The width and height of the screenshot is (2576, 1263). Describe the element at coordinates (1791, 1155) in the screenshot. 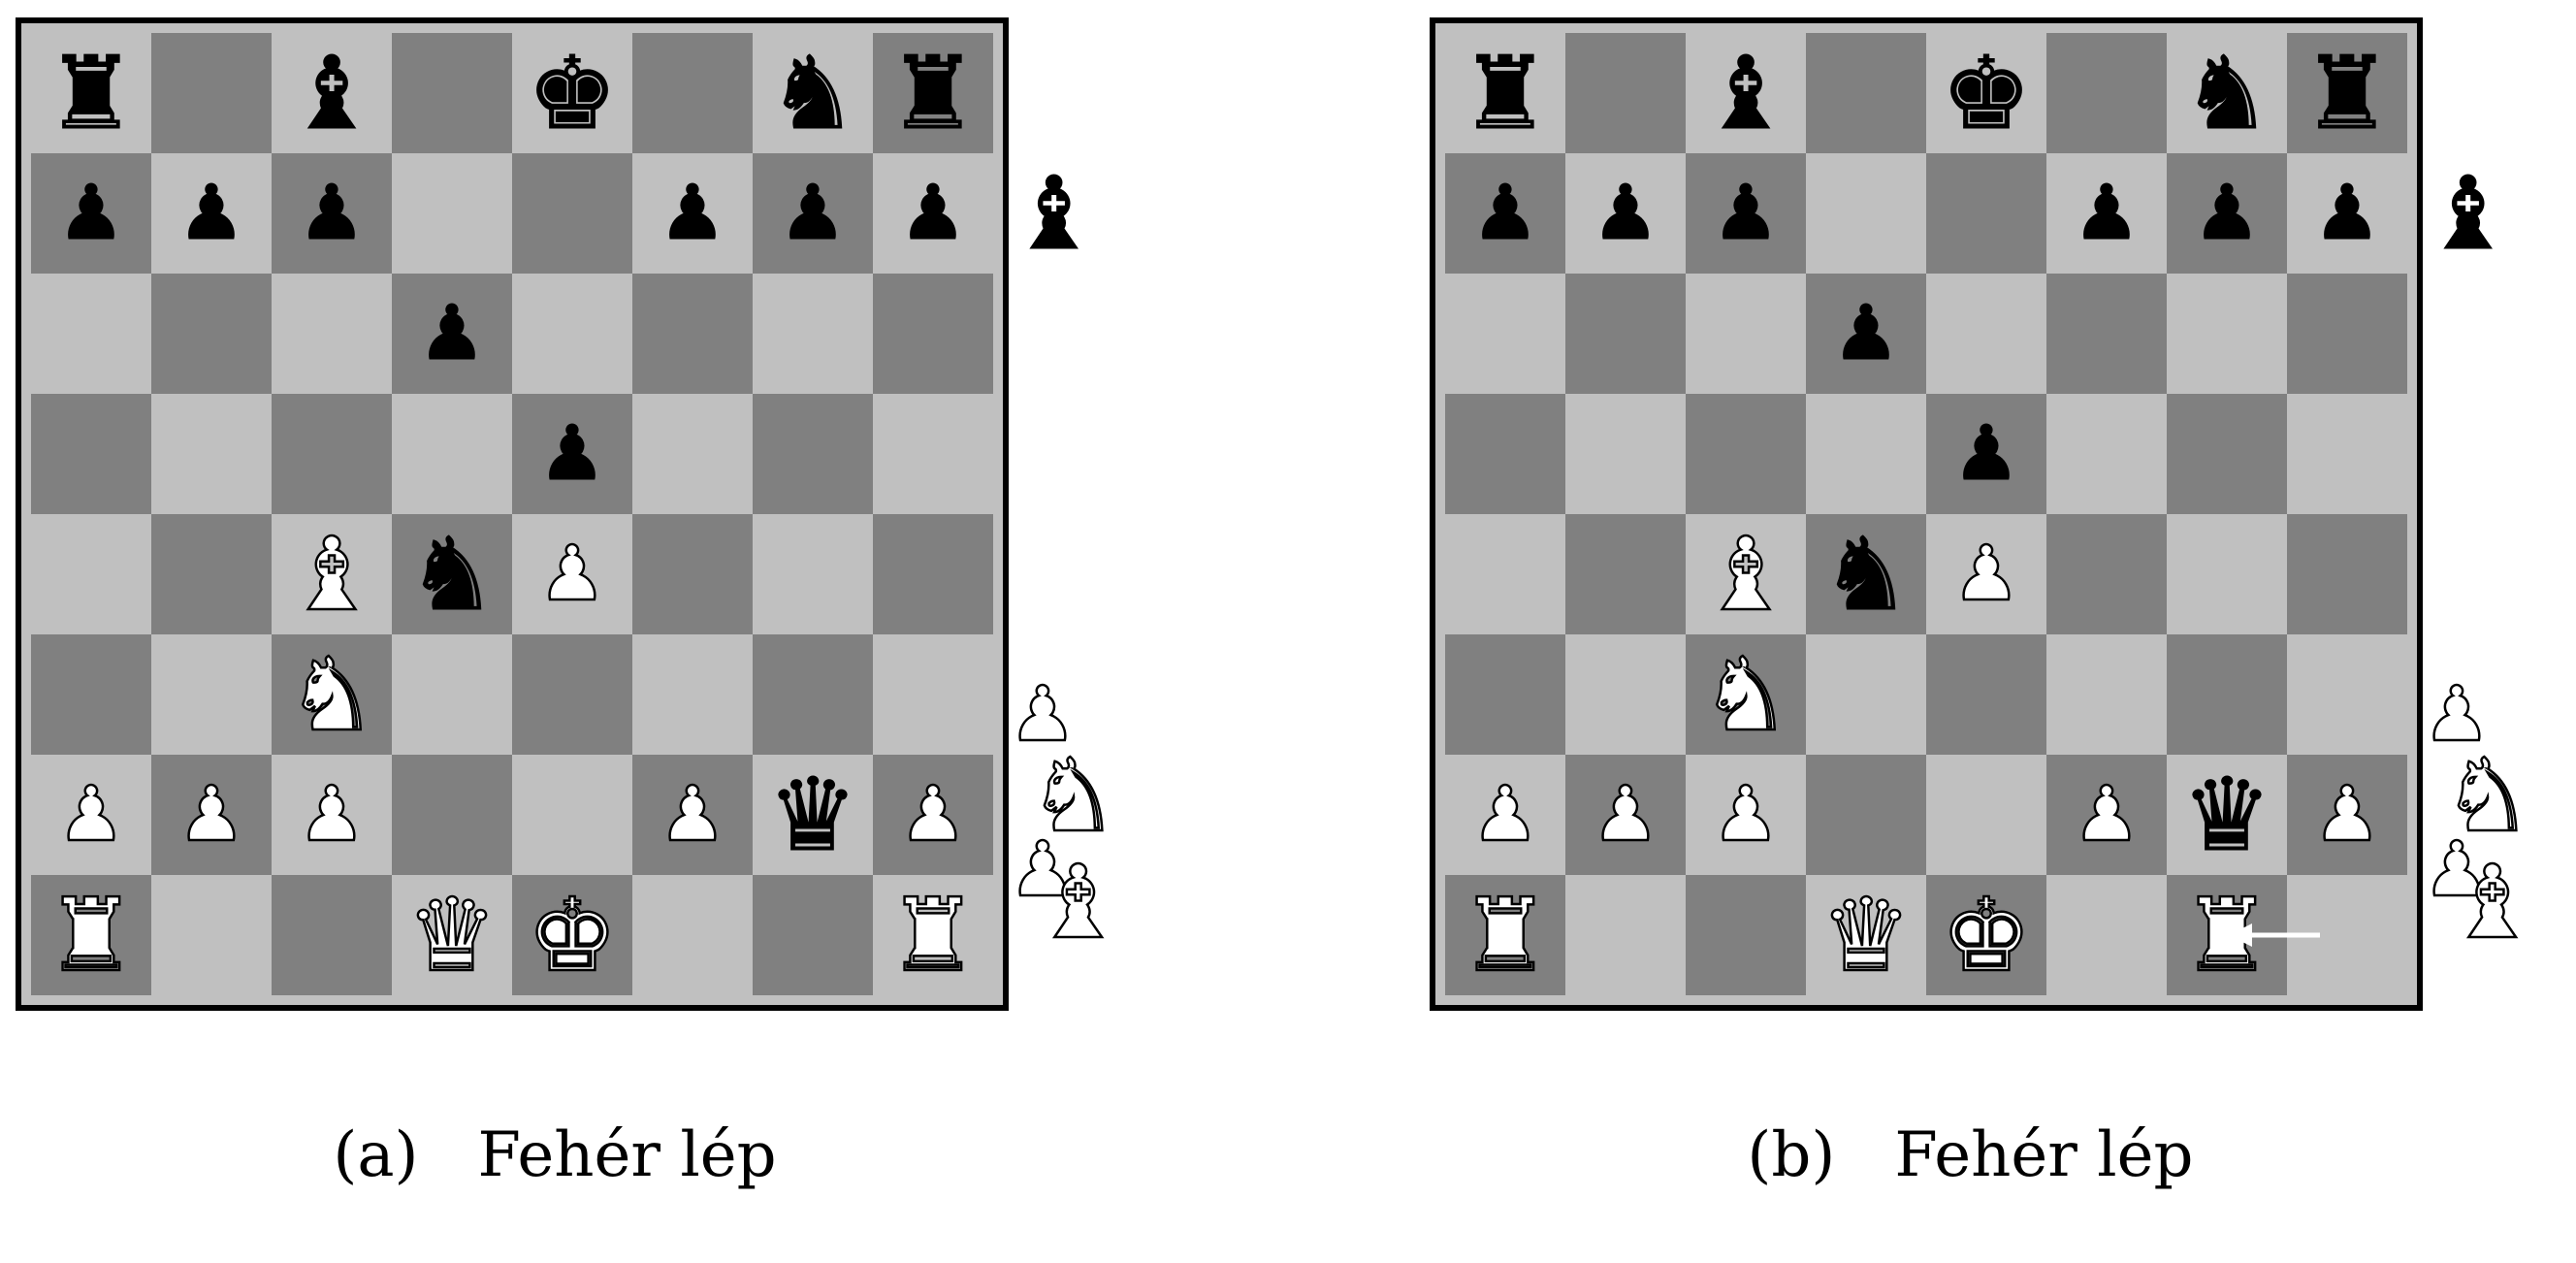

I see `caption-label: (b)` at that location.